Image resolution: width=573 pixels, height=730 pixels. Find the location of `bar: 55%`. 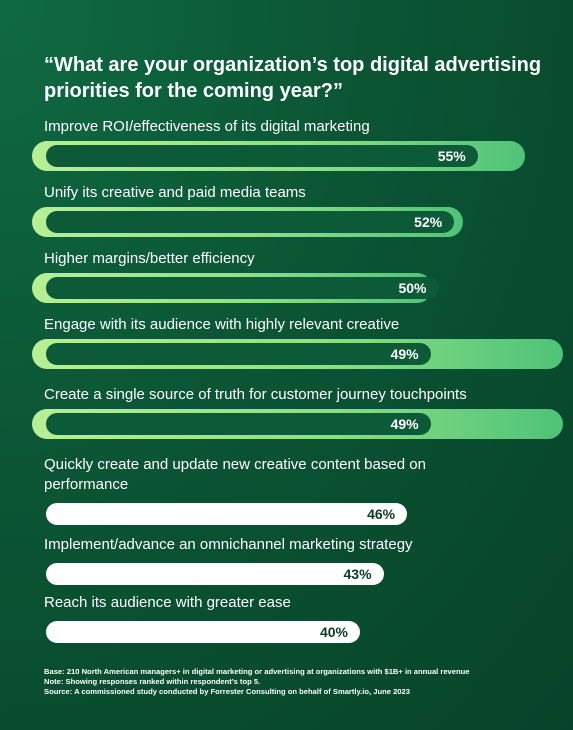

bar: 55% is located at coordinates (262, 156).